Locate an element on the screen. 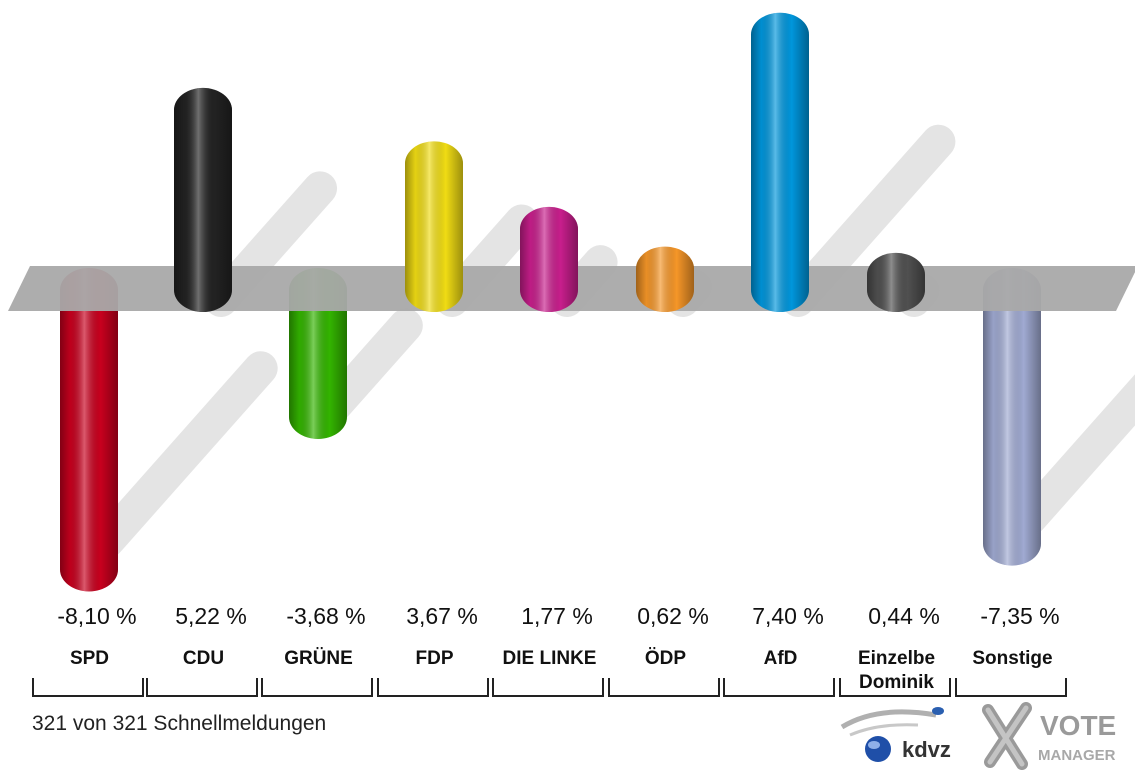  value-label: 3,67 % is located at coordinates (442, 616).